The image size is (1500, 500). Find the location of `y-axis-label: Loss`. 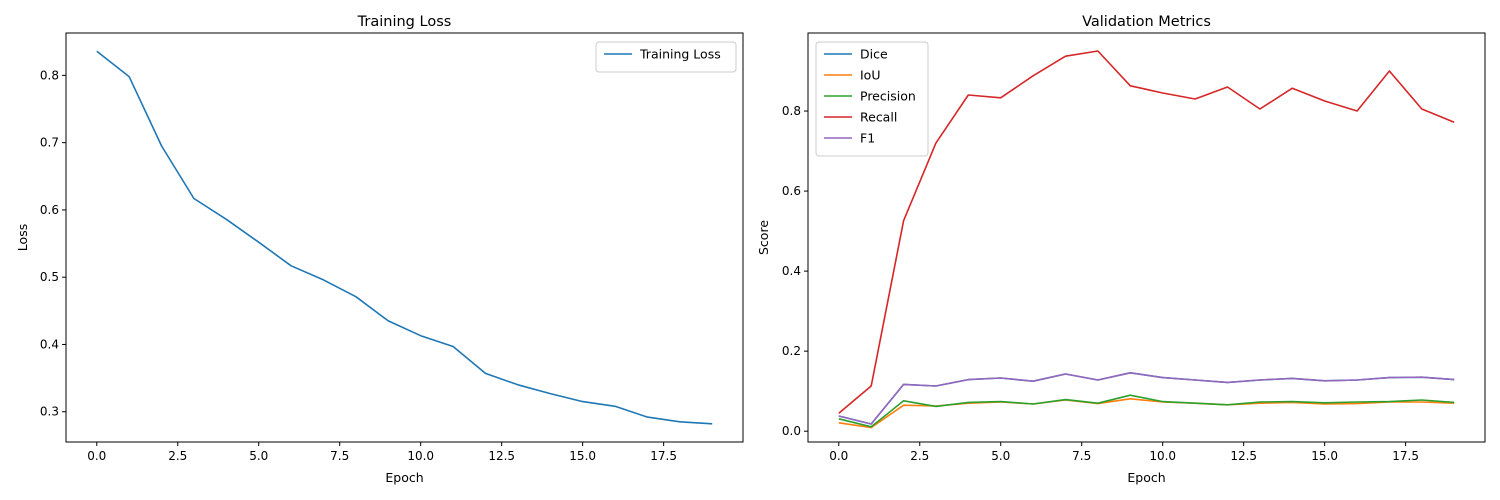

y-axis-label: Loss is located at coordinates (22, 237).